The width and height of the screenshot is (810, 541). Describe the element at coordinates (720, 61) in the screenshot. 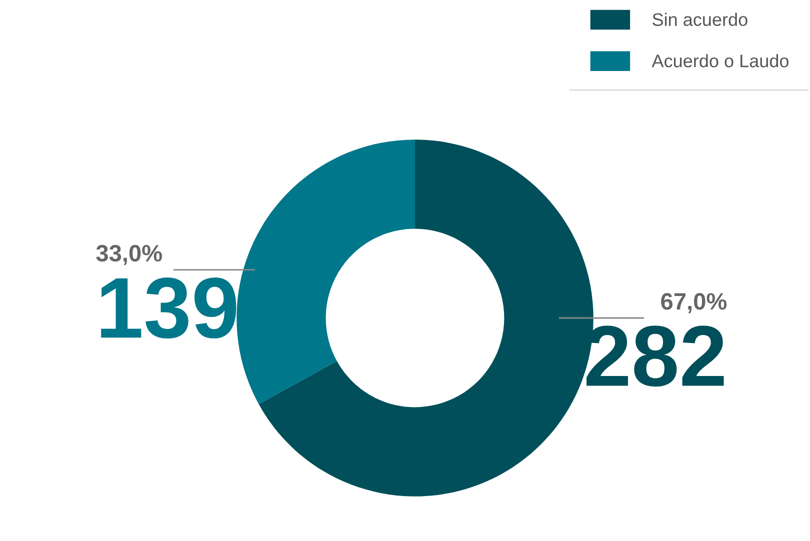

I see `legend-label: Acuerdo o Laudo` at that location.